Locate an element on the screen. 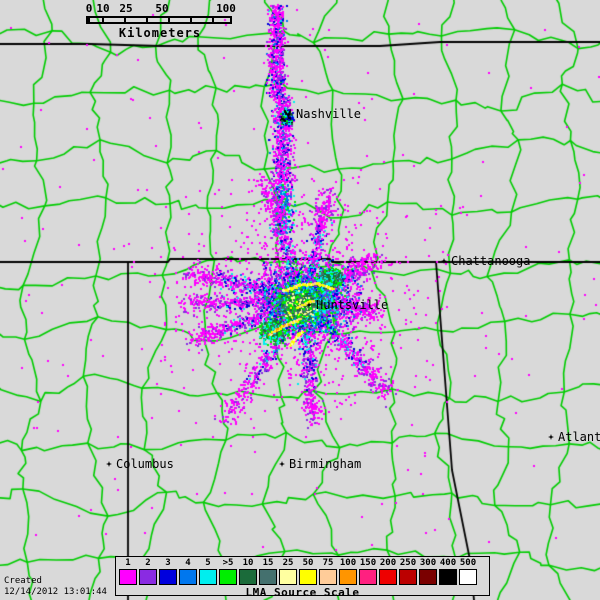 Image resolution: width=600 pixels, height=600 pixels. legend-label-75: 75 is located at coordinates (328, 563).